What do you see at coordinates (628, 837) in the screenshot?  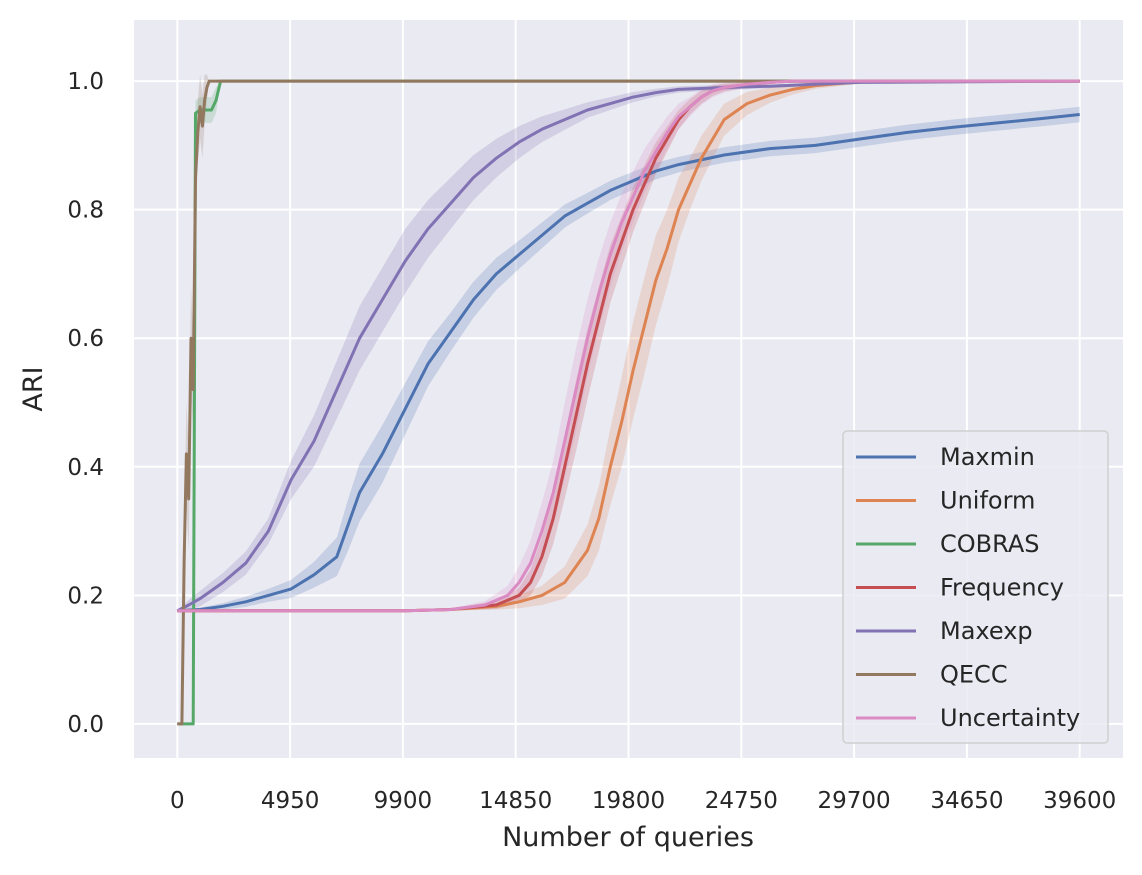 I see `x-axis-label: Number of queries` at bounding box center [628, 837].